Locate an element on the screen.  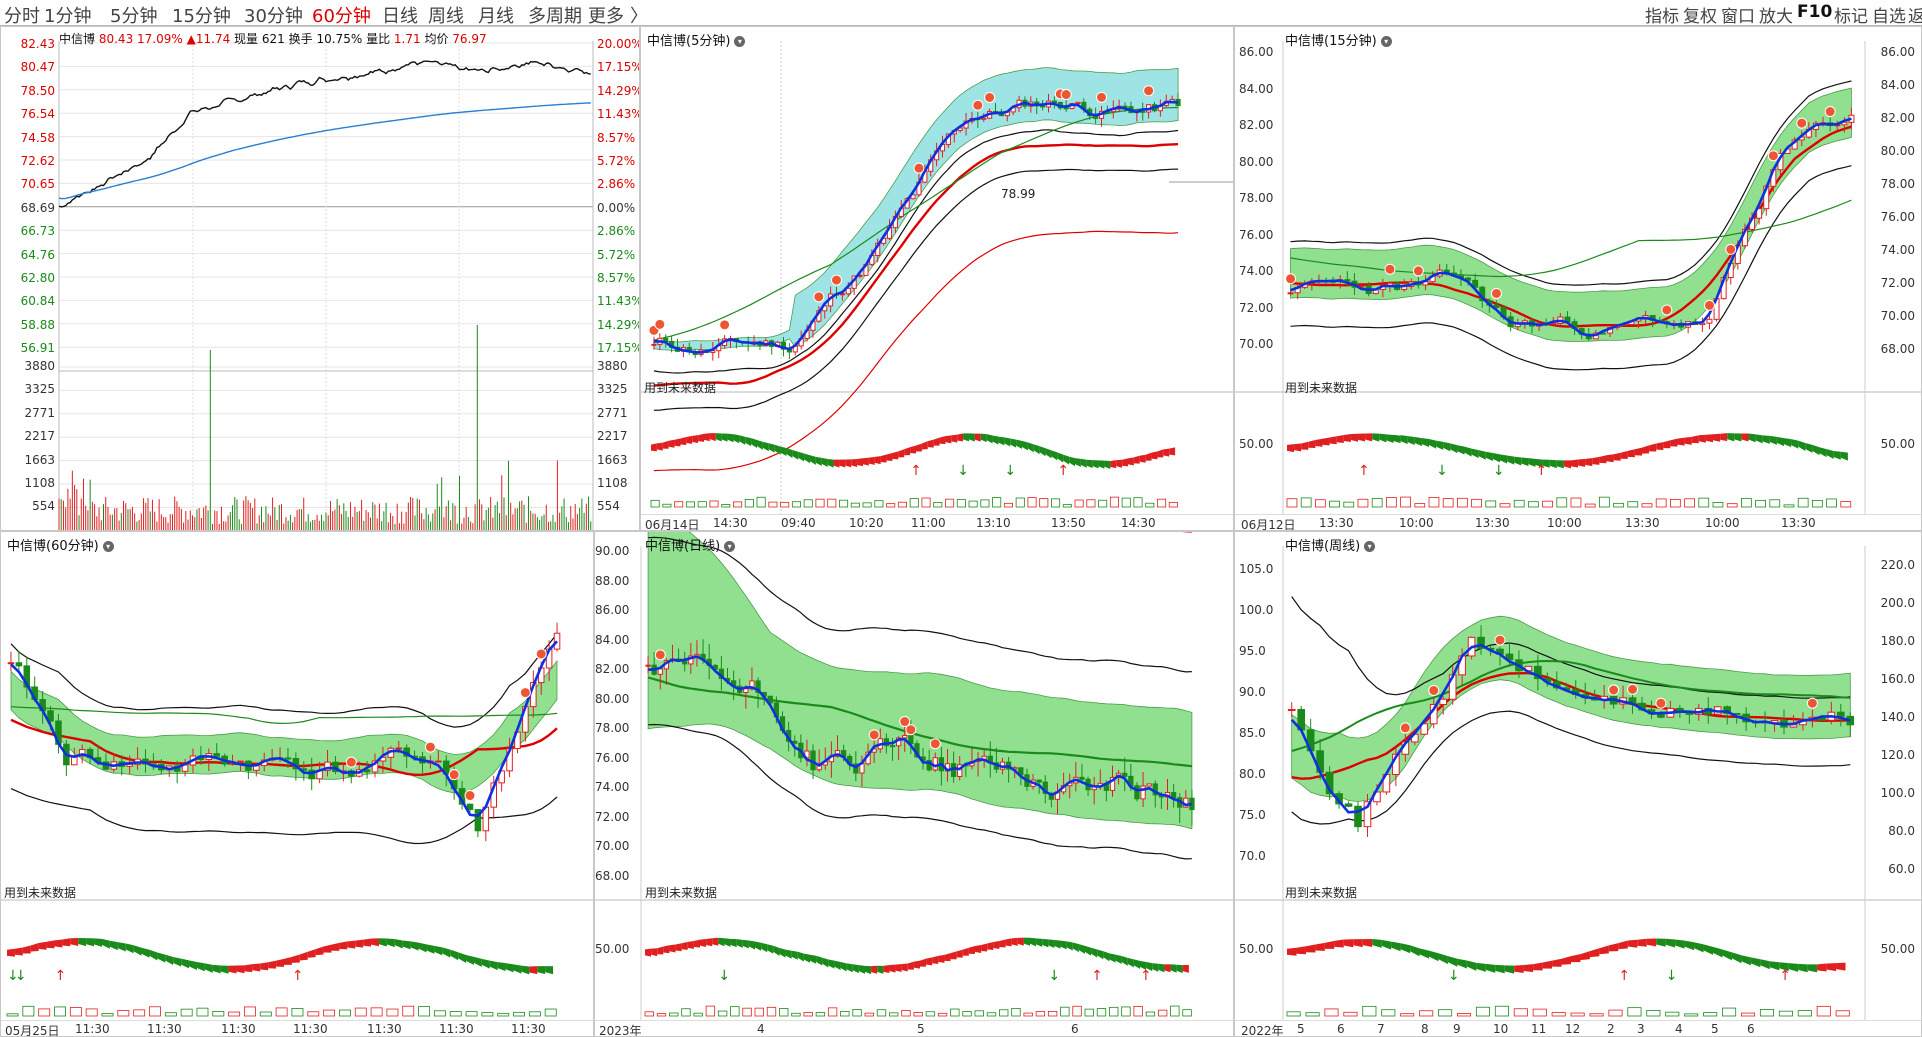
price-tick: 78.00 is located at coordinates (1256, 198).